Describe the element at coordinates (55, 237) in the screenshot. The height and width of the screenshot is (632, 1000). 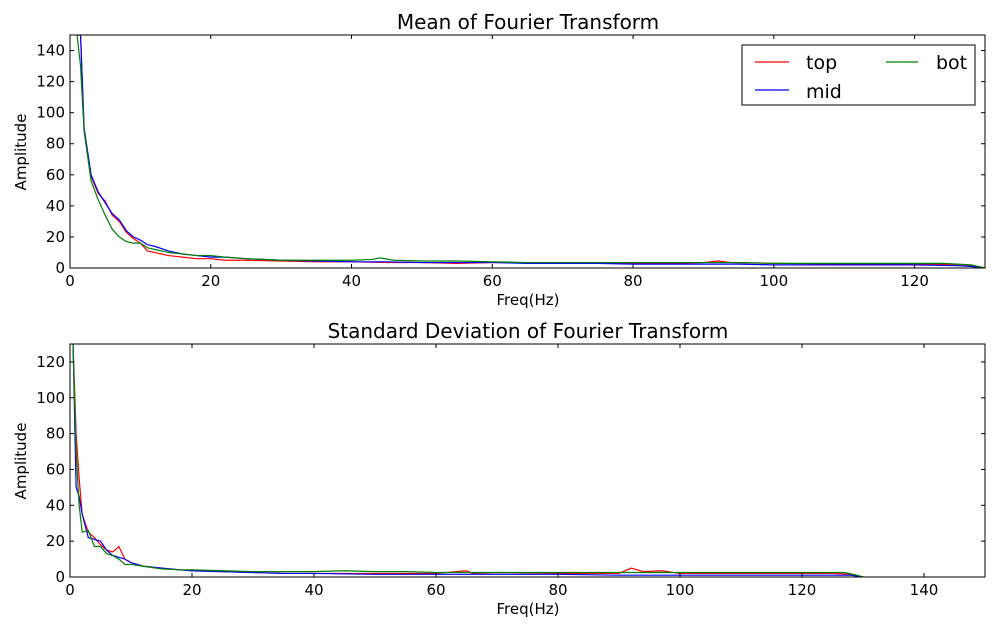
I see `mean-y-tick-label: 20` at that location.